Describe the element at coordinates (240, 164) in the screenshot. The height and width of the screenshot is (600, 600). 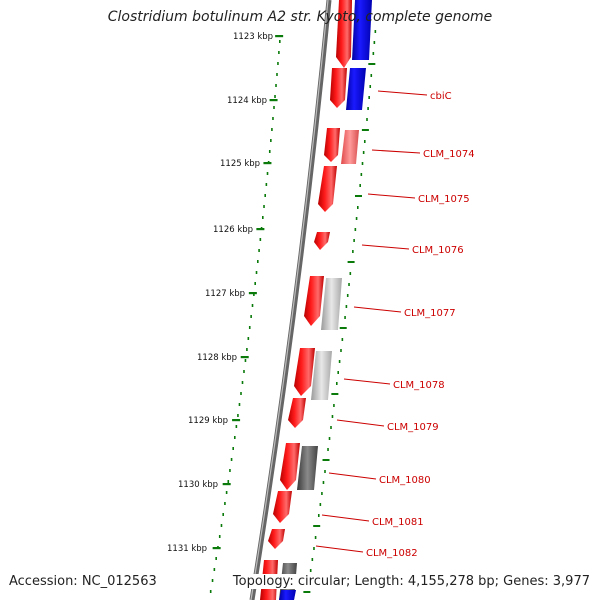
I see `ruler-tick-label: 1125 kbp` at that location.